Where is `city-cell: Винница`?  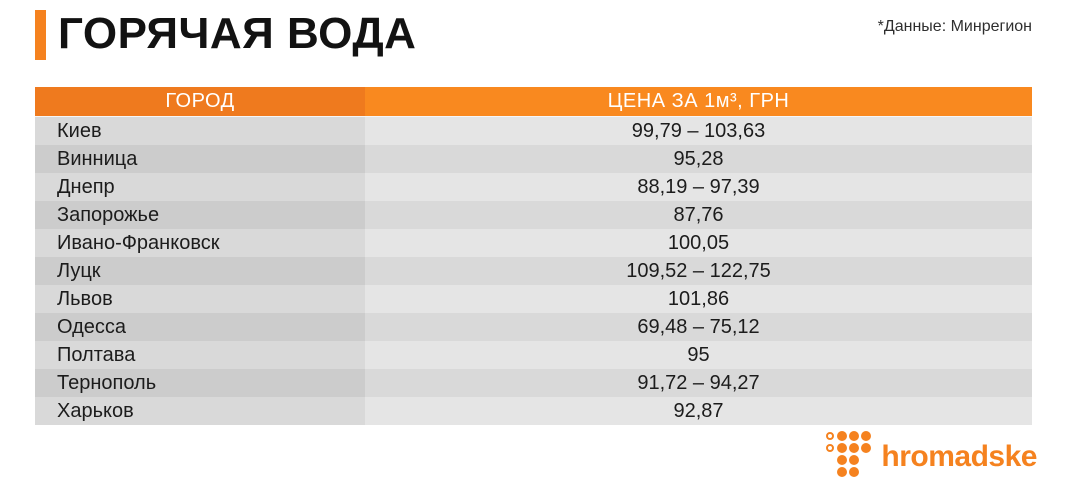
city-cell: Винница is located at coordinates (200, 159).